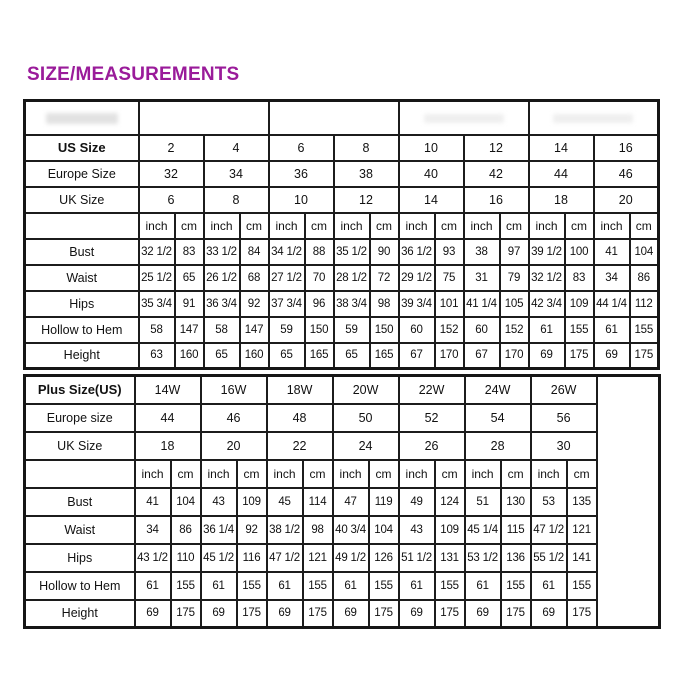 This screenshot has width=679, height=679. What do you see at coordinates (81, 329) in the screenshot?
I see `row-label-cell: Hollow to Hem` at bounding box center [81, 329].